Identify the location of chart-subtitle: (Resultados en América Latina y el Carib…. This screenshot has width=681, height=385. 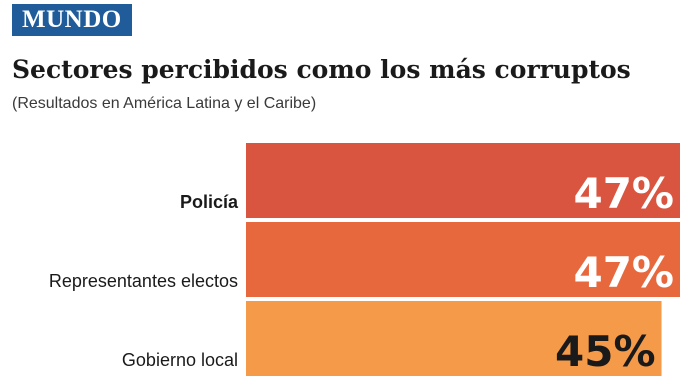
(164, 103).